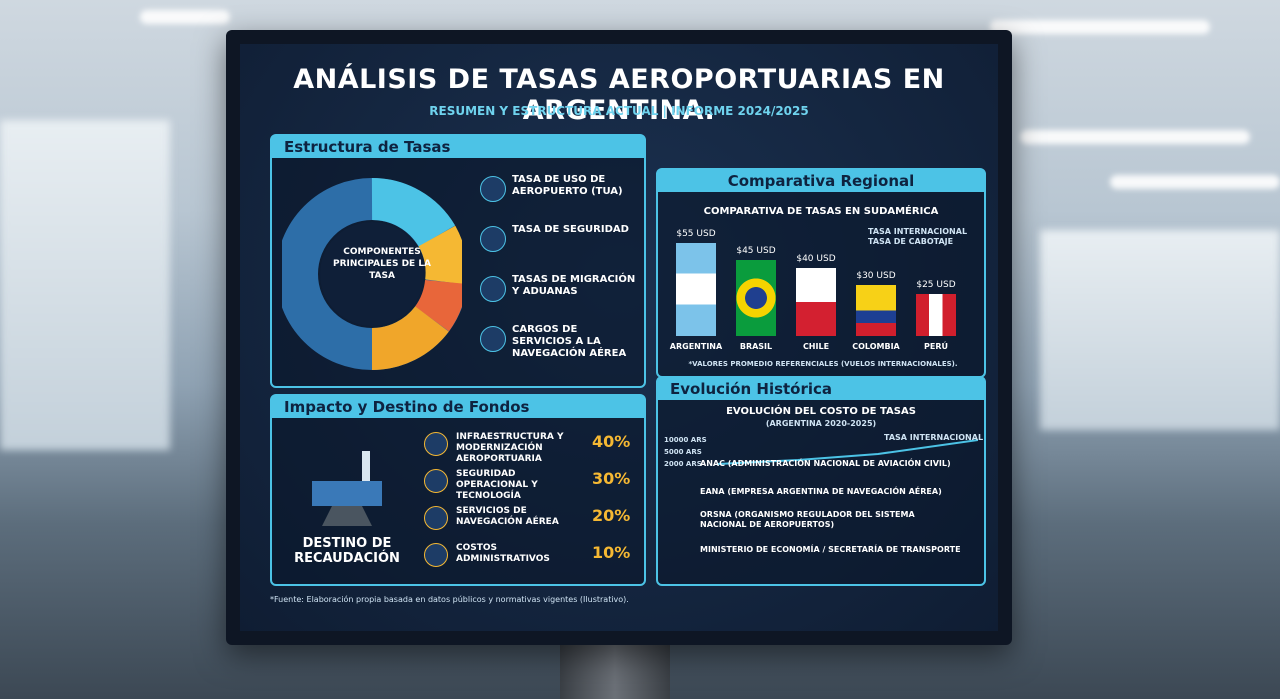 This screenshot has height=699, width=1280. Describe the element at coordinates (756, 346) in the screenshot. I see `category-label: BRASIL` at that location.